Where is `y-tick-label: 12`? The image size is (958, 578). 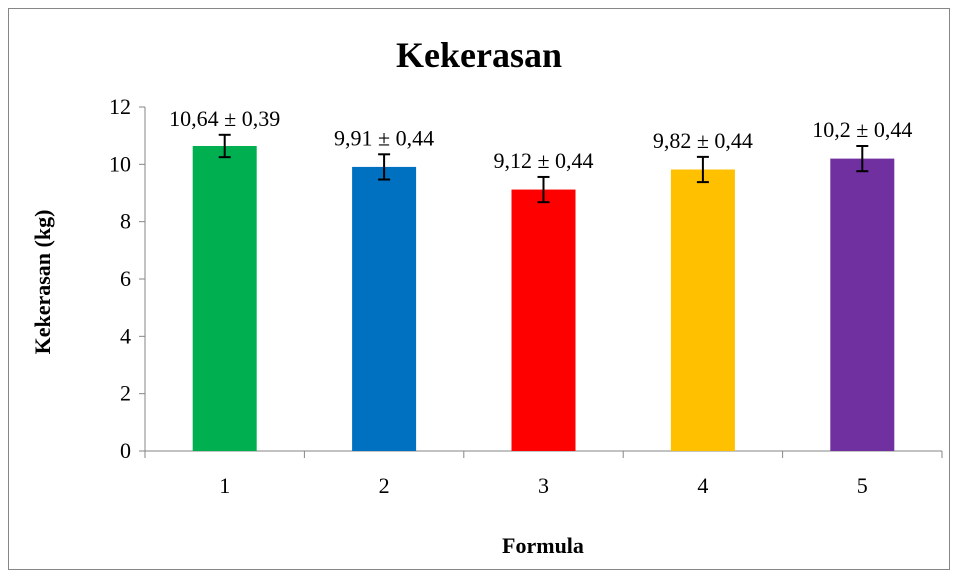 y-tick-label: 12 is located at coordinates (120, 106).